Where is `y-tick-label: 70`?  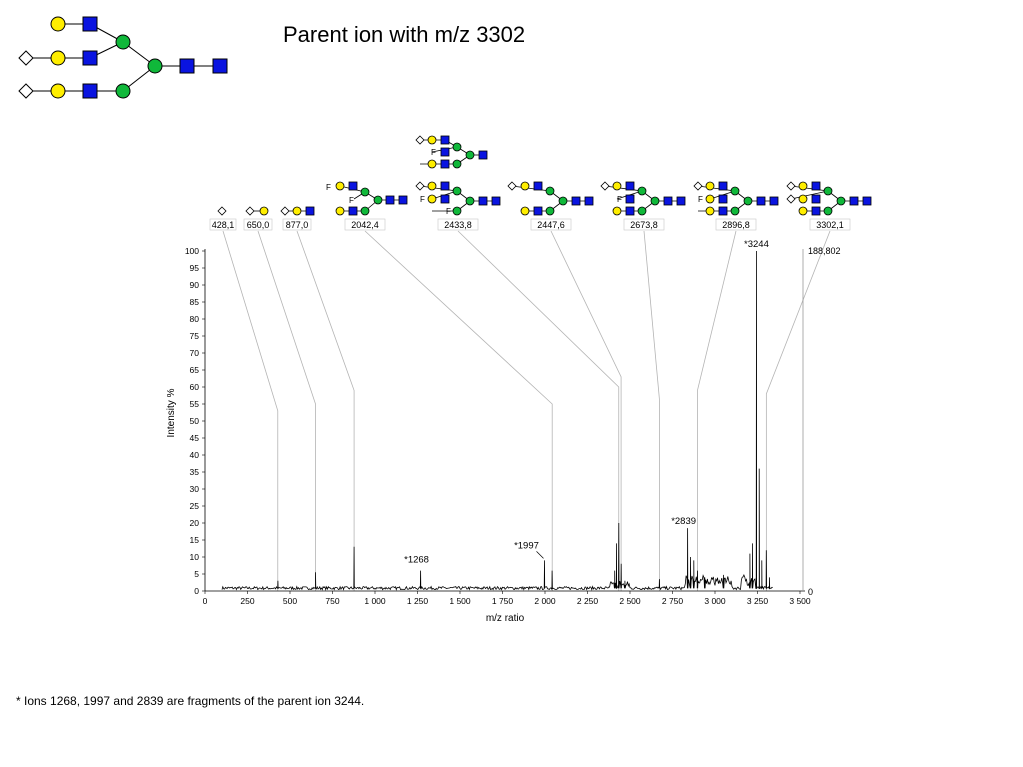 y-tick-label: 70 is located at coordinates (195, 353).